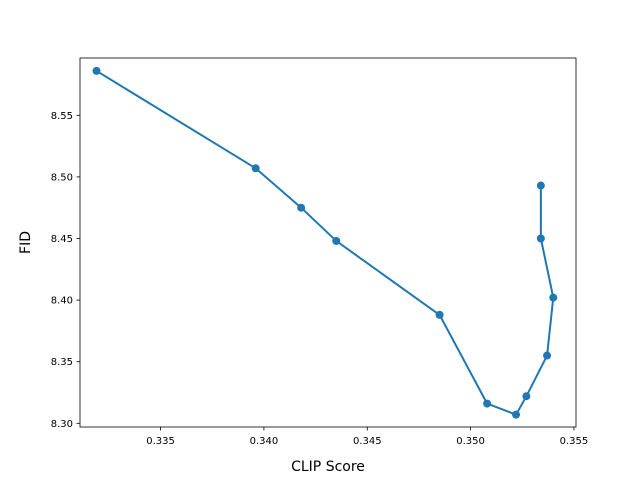 Image resolution: width=640 pixels, height=480 pixels. I want to click on y-tick-label: 8.30, so click(62, 424).